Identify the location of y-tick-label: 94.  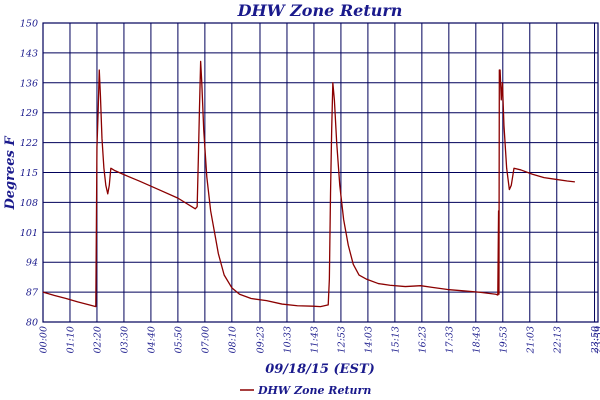
(32, 263).